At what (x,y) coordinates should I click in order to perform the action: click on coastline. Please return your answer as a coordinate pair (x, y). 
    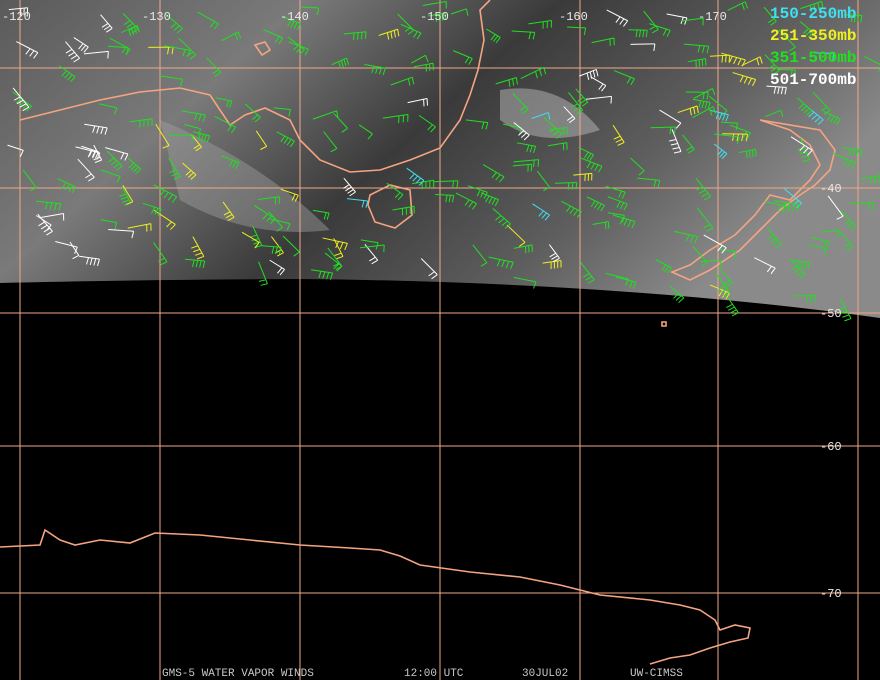
    Looking at the image, I should click on (752, 200).